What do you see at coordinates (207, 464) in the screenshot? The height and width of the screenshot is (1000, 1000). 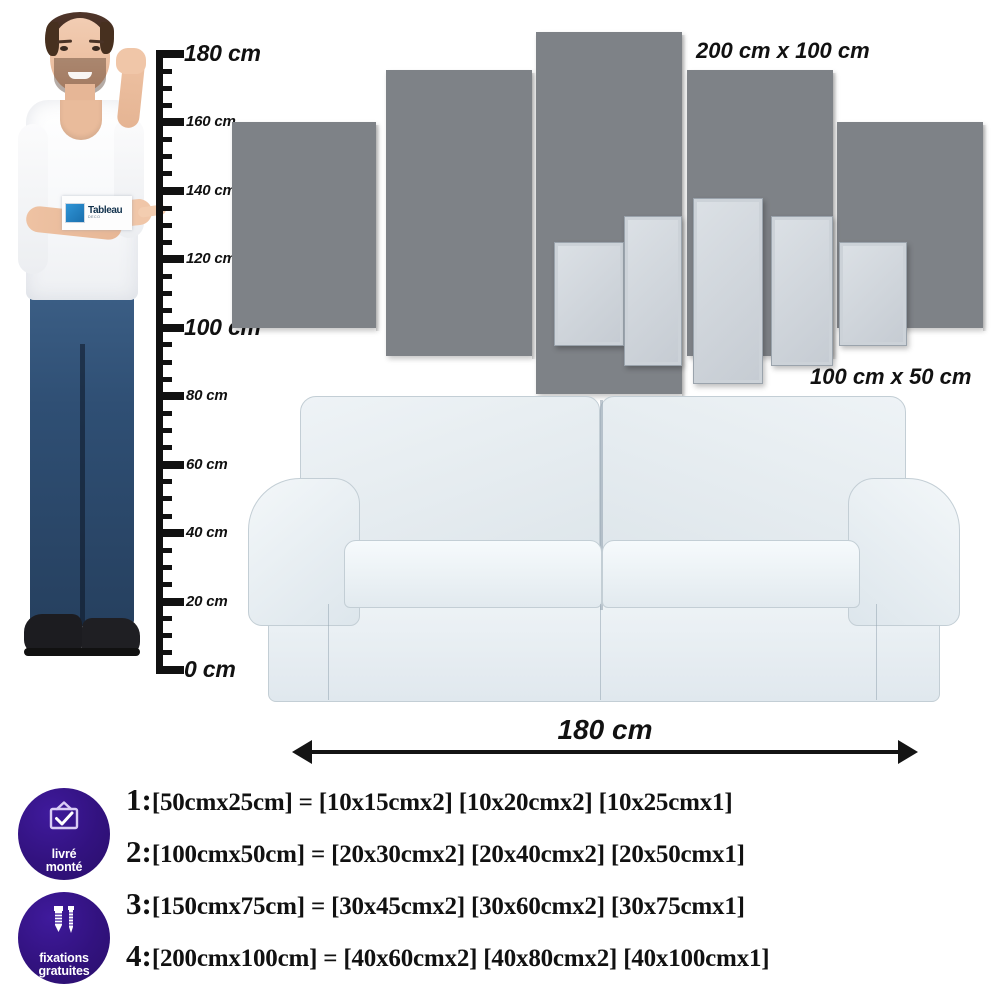 I see `ruler-label-60: 60 cm` at bounding box center [207, 464].